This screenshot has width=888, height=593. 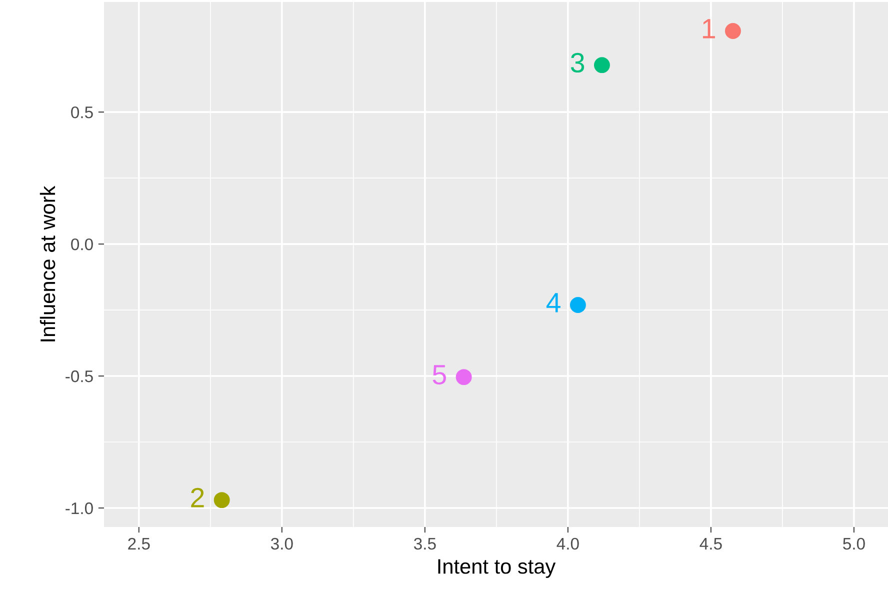 What do you see at coordinates (854, 544) in the screenshot?
I see `x-tick-label: 5.0` at bounding box center [854, 544].